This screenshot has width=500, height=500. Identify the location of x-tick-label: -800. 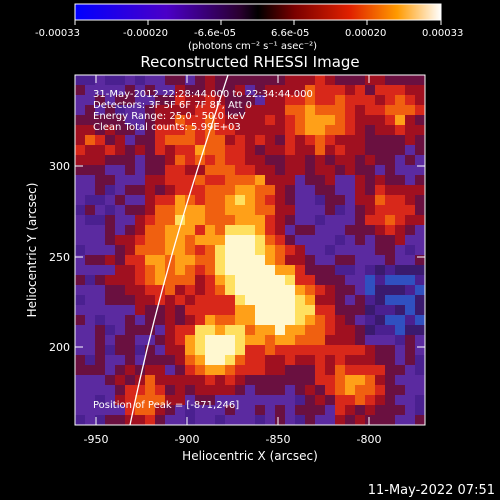
(369, 439).